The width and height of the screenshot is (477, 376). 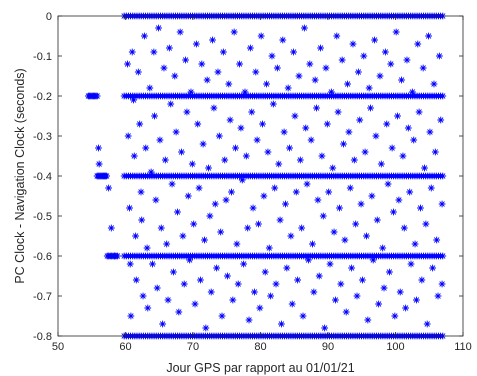 I want to click on band-2-point, so click(x=443, y=176).